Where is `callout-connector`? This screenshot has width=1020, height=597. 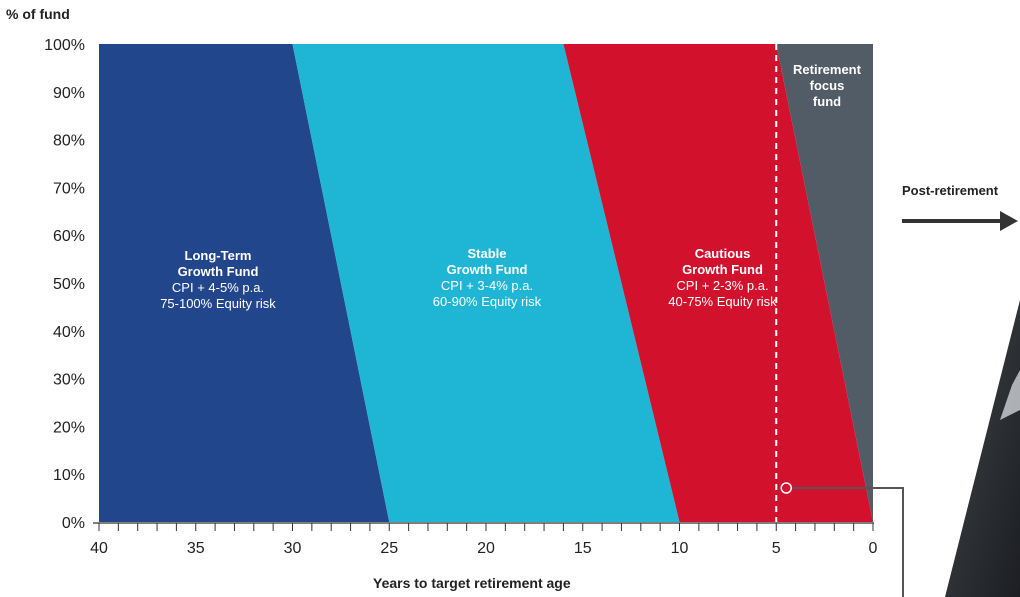 callout-connector is located at coordinates (845, 542).